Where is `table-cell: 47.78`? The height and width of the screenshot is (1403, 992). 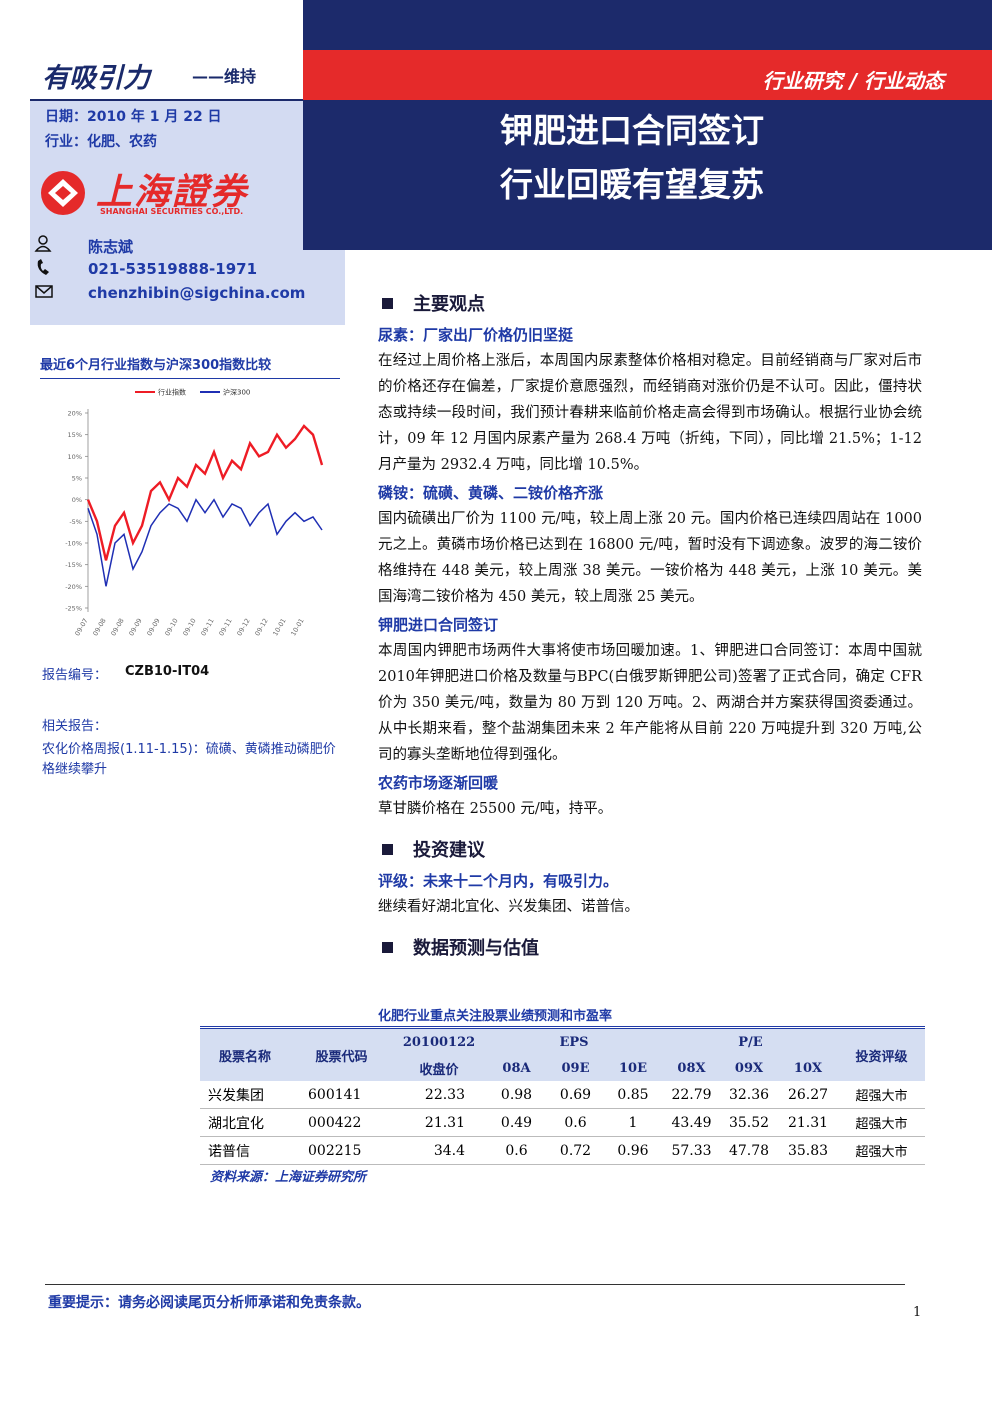
table-cell: 47.78 is located at coordinates (749, 1150).